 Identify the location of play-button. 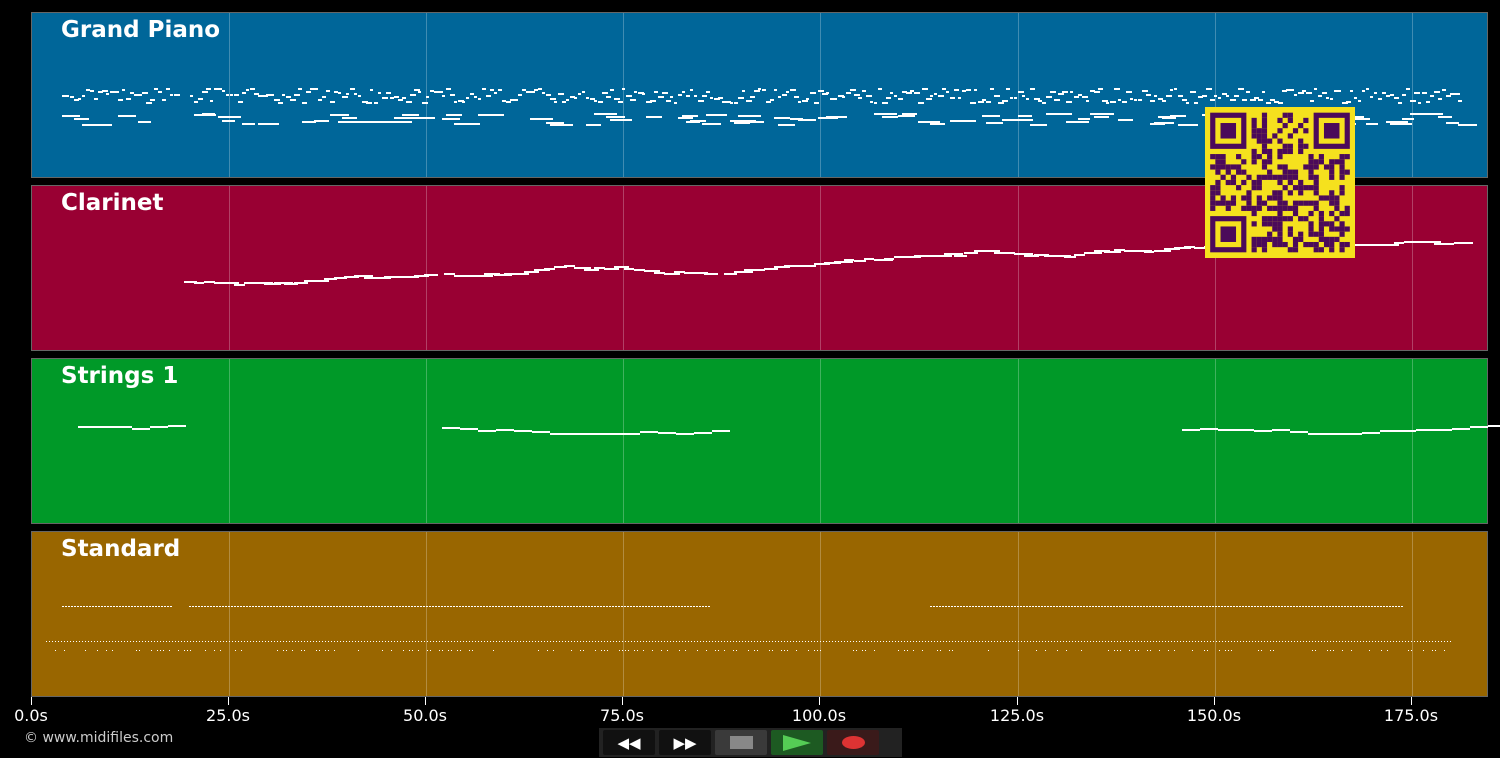
(797, 742).